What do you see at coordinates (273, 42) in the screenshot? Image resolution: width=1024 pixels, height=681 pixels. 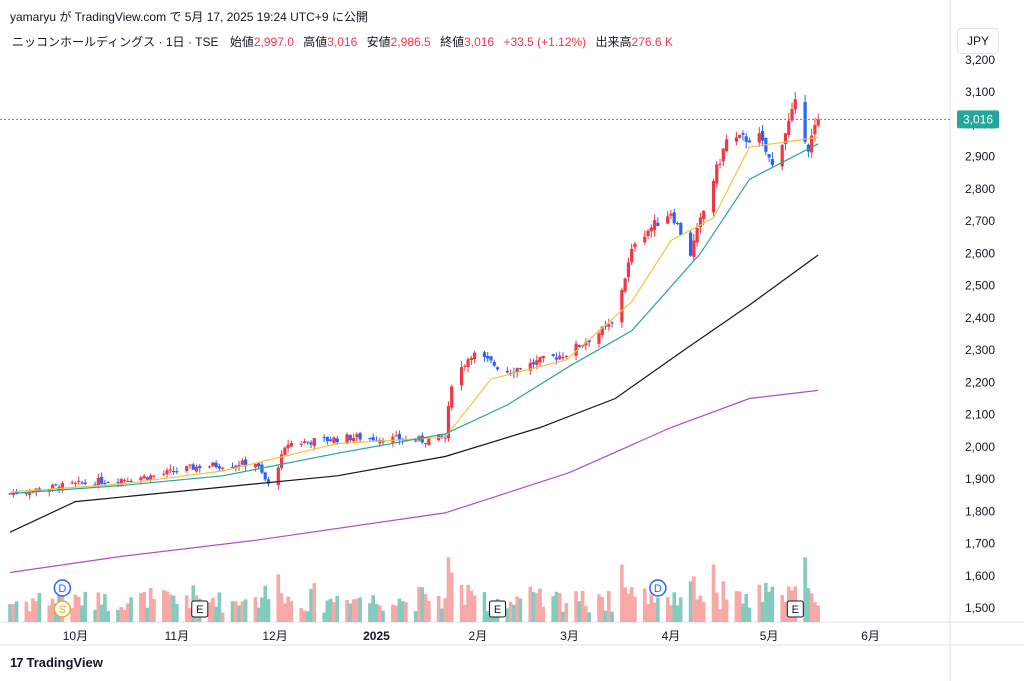 I see `open-value: 2,997.0` at bounding box center [273, 42].